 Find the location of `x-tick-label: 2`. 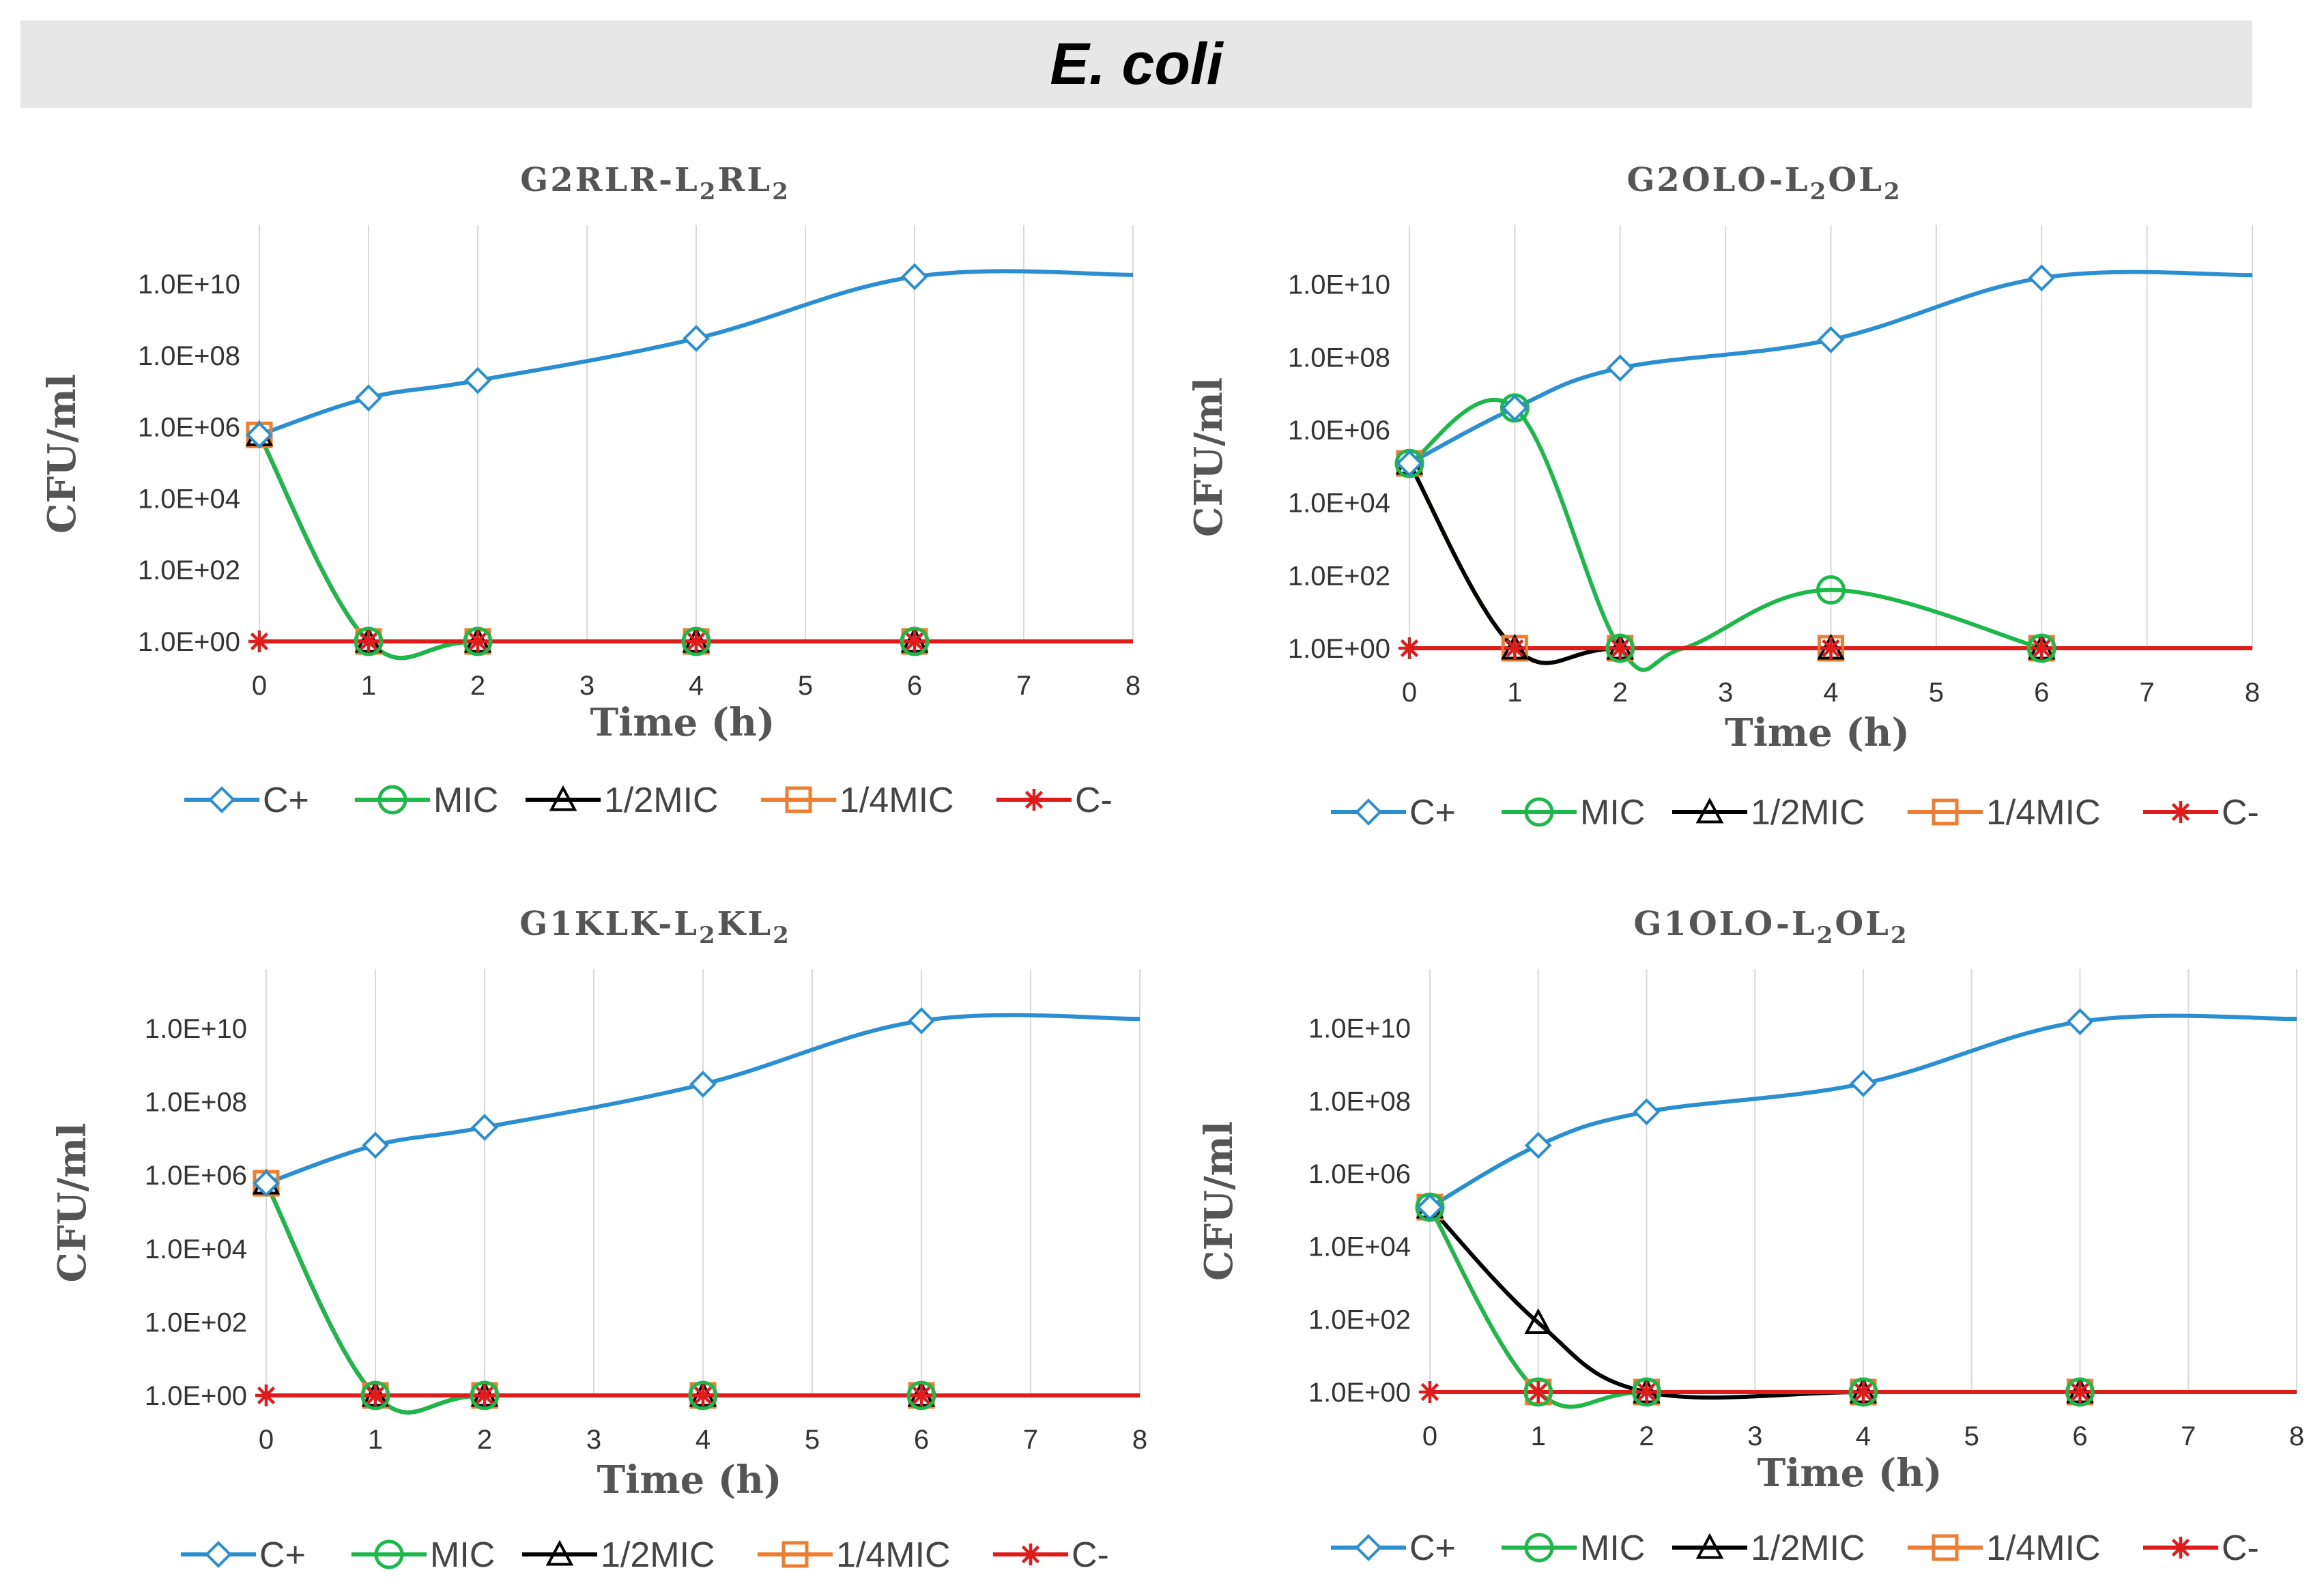

x-tick-label: 2 is located at coordinates (1620, 693).